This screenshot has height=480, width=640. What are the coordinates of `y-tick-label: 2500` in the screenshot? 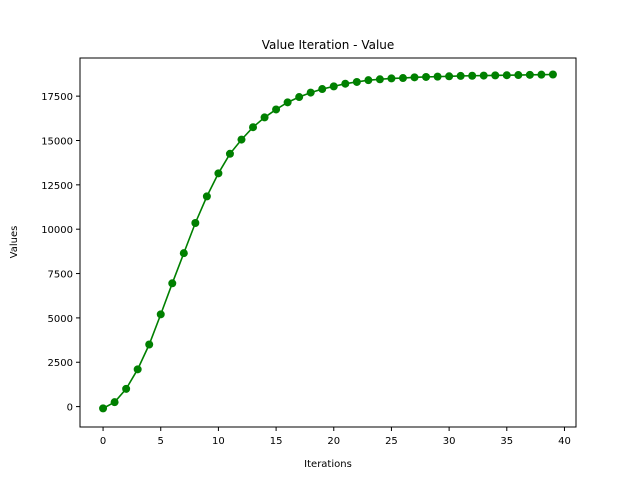 It's located at (60, 363).